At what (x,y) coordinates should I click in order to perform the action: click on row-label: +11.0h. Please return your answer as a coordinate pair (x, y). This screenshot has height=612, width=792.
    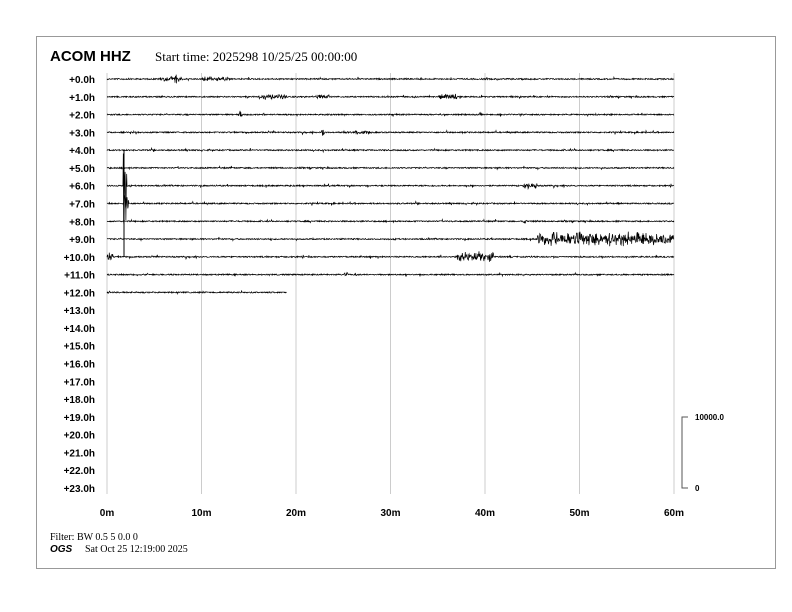
    Looking at the image, I should click on (79, 276).